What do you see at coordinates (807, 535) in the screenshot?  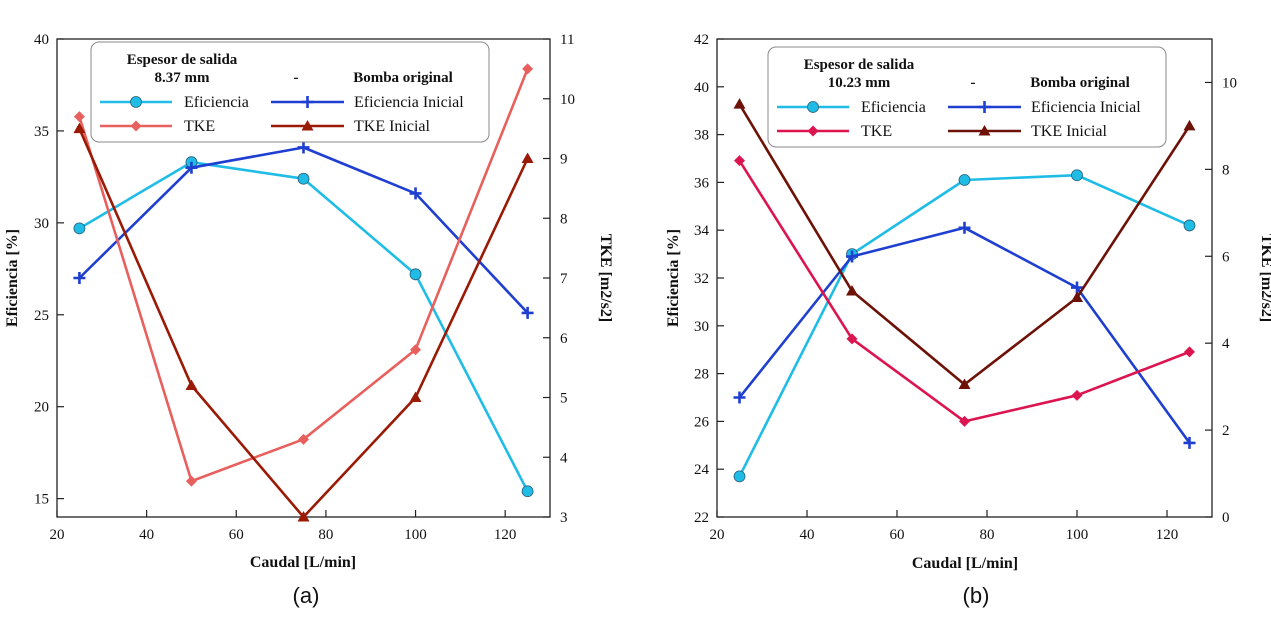 I see `x-tick-label: 40` at bounding box center [807, 535].